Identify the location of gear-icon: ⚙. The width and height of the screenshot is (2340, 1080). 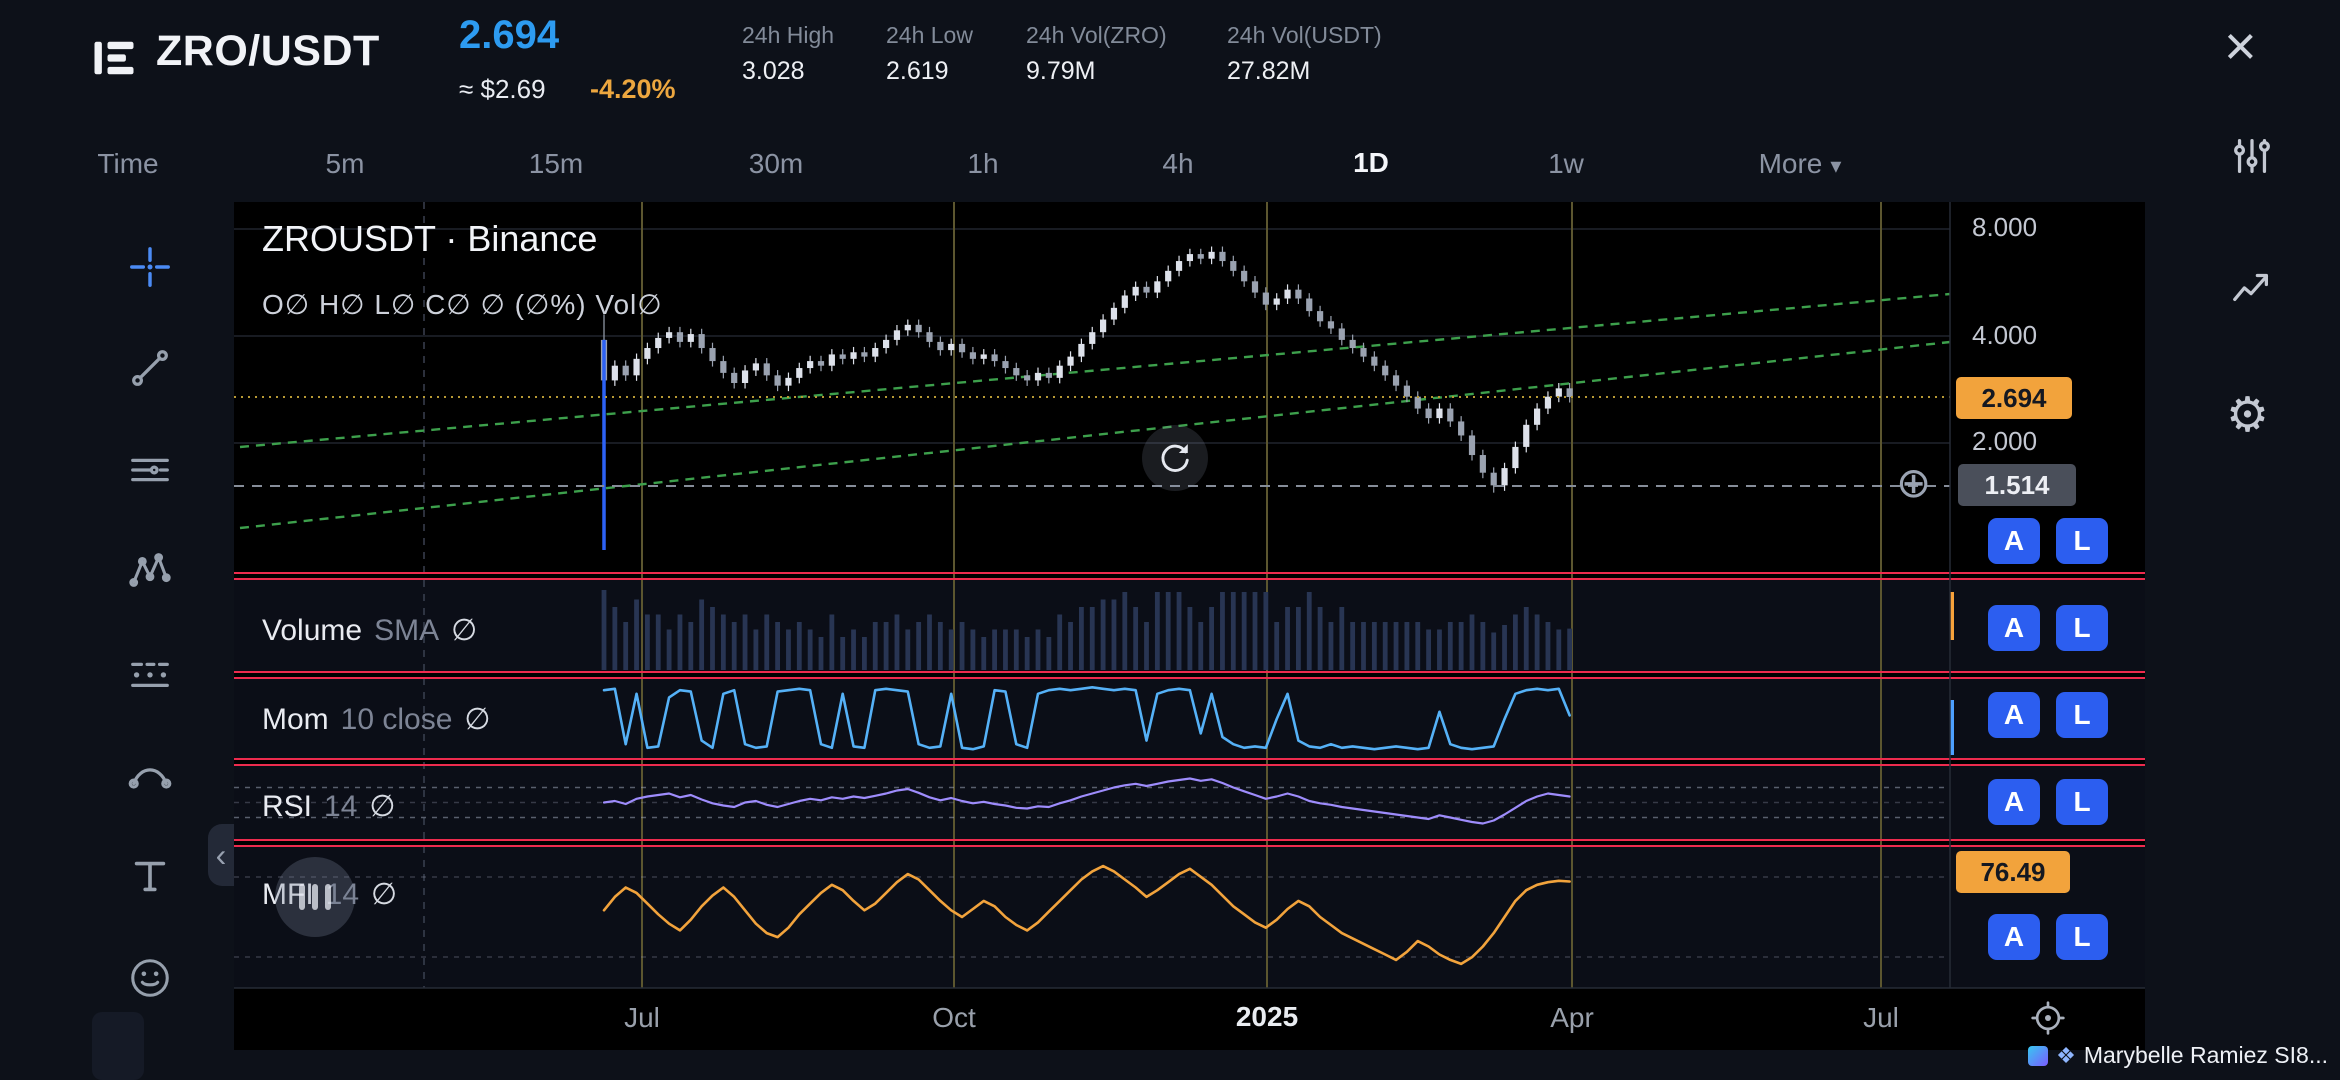
(2248, 415).